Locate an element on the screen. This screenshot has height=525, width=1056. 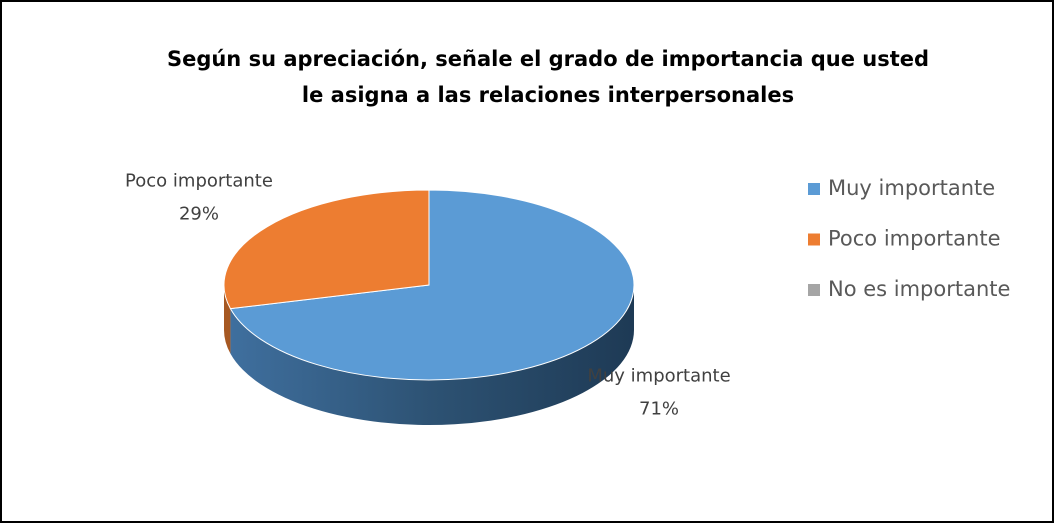
legend-label: Muy importante is located at coordinates (911, 188).